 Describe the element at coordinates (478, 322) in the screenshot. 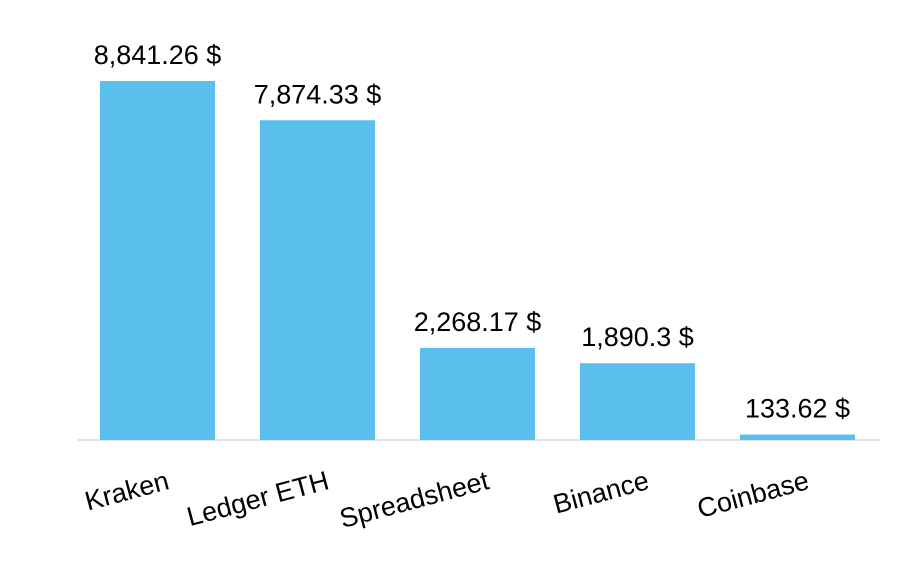

I see `value-label: 2,268.17 $` at that location.